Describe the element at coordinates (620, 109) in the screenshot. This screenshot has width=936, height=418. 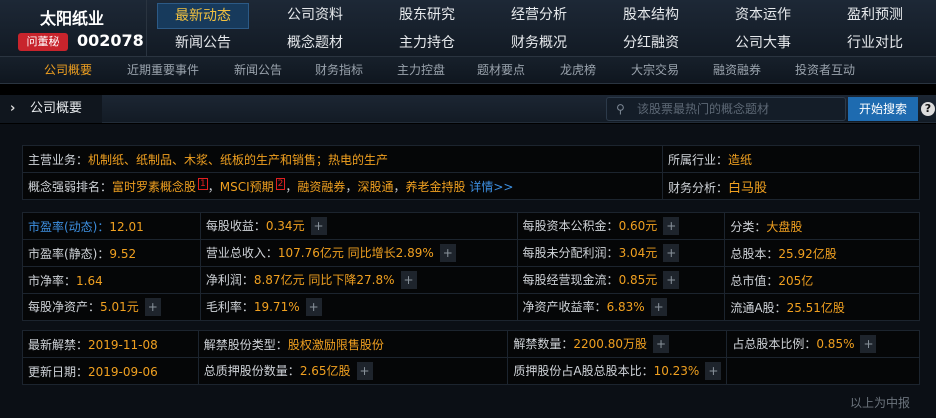
I see `search-icon: ⚲` at that location.